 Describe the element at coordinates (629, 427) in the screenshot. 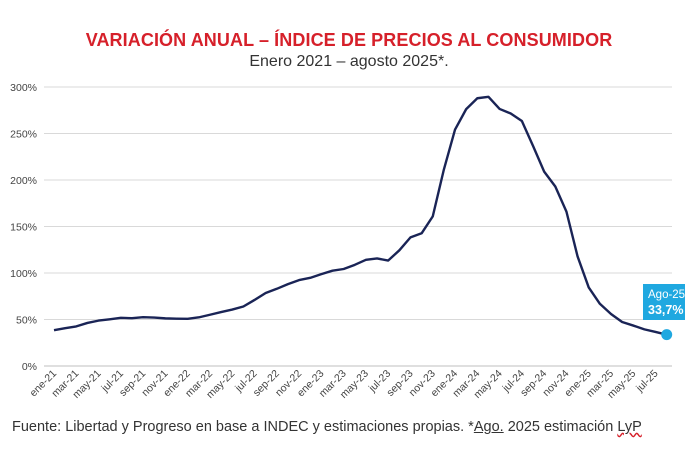

I see `source-lyp: LyP` at that location.